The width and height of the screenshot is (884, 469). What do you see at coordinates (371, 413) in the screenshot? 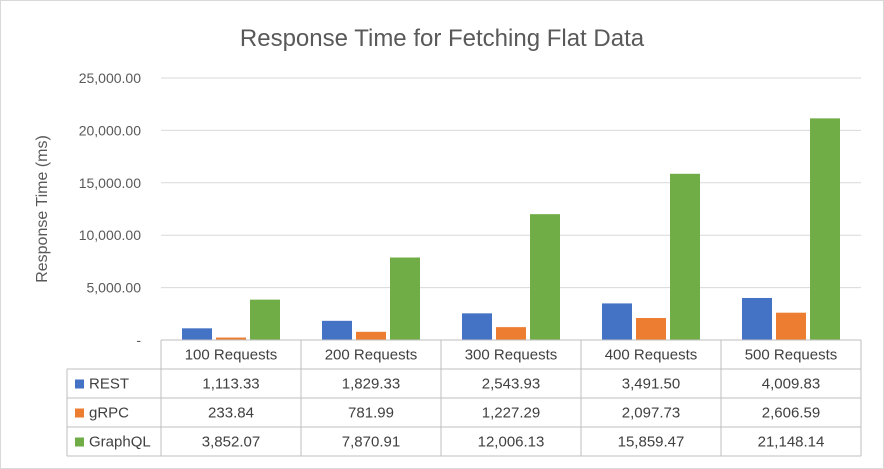
I see `data-label: 781.99` at bounding box center [371, 413].